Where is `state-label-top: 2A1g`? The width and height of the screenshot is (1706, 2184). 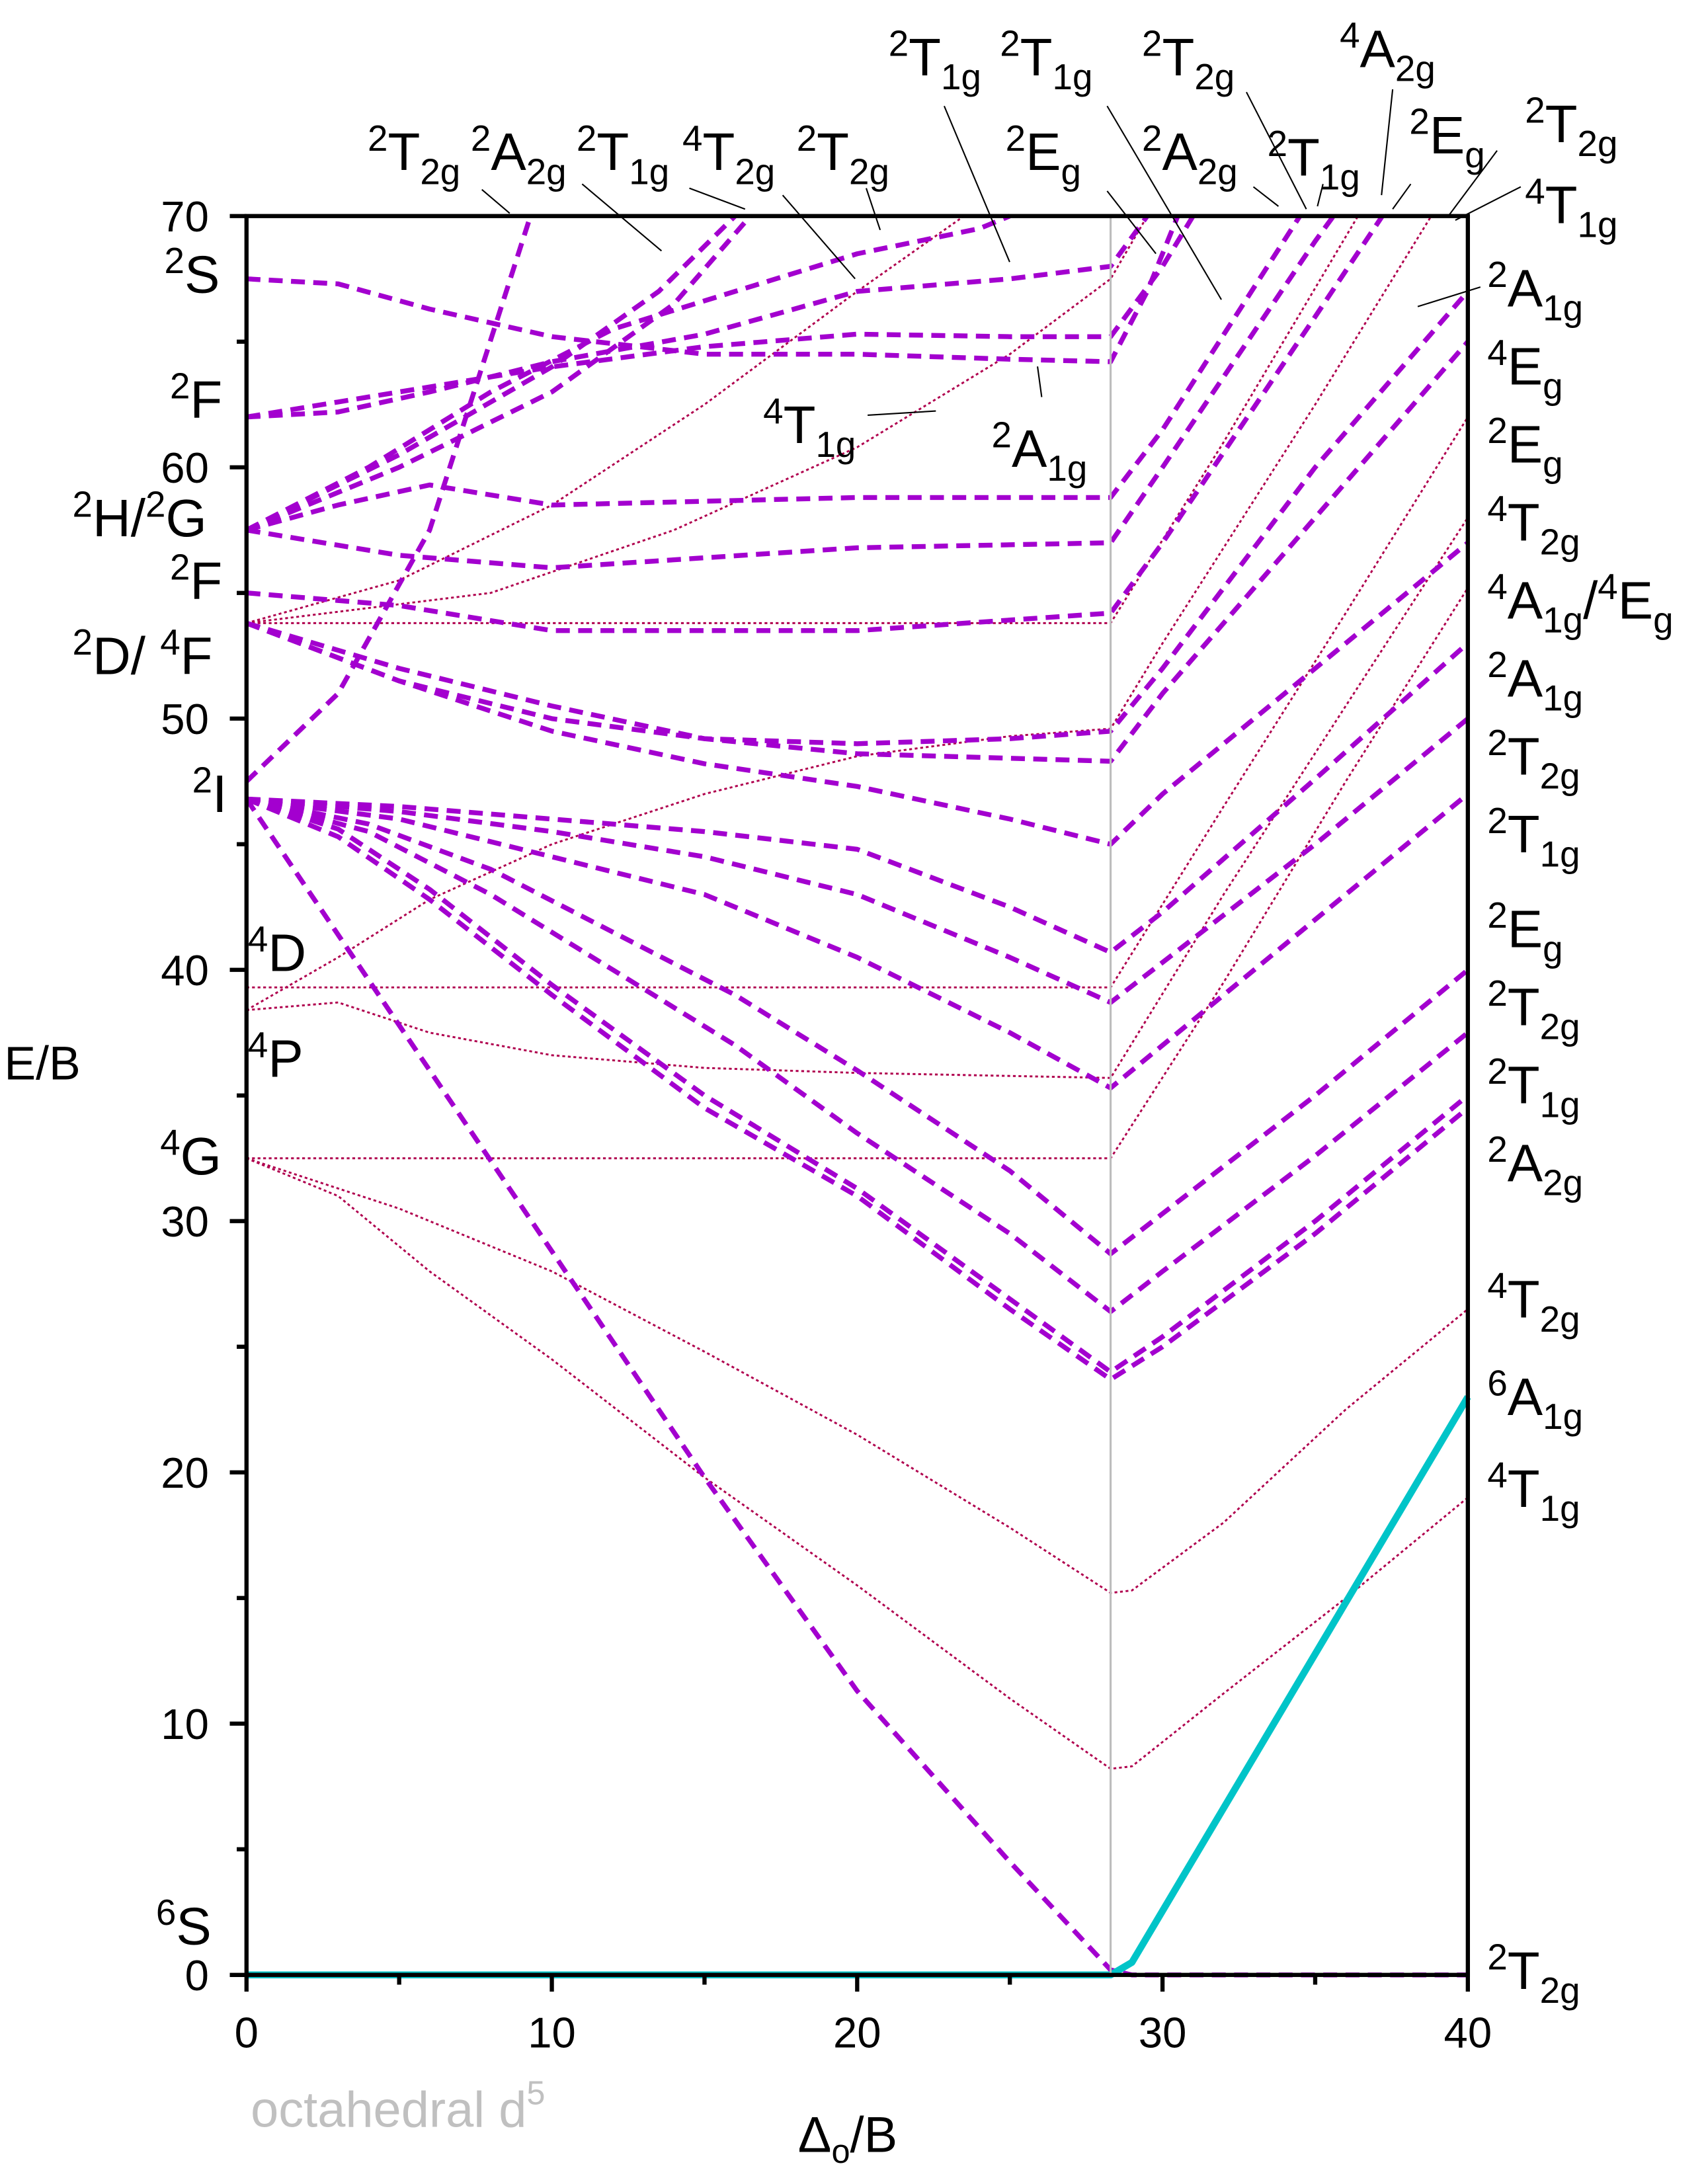 state-label-top: 2A1g is located at coordinates (1040, 451).